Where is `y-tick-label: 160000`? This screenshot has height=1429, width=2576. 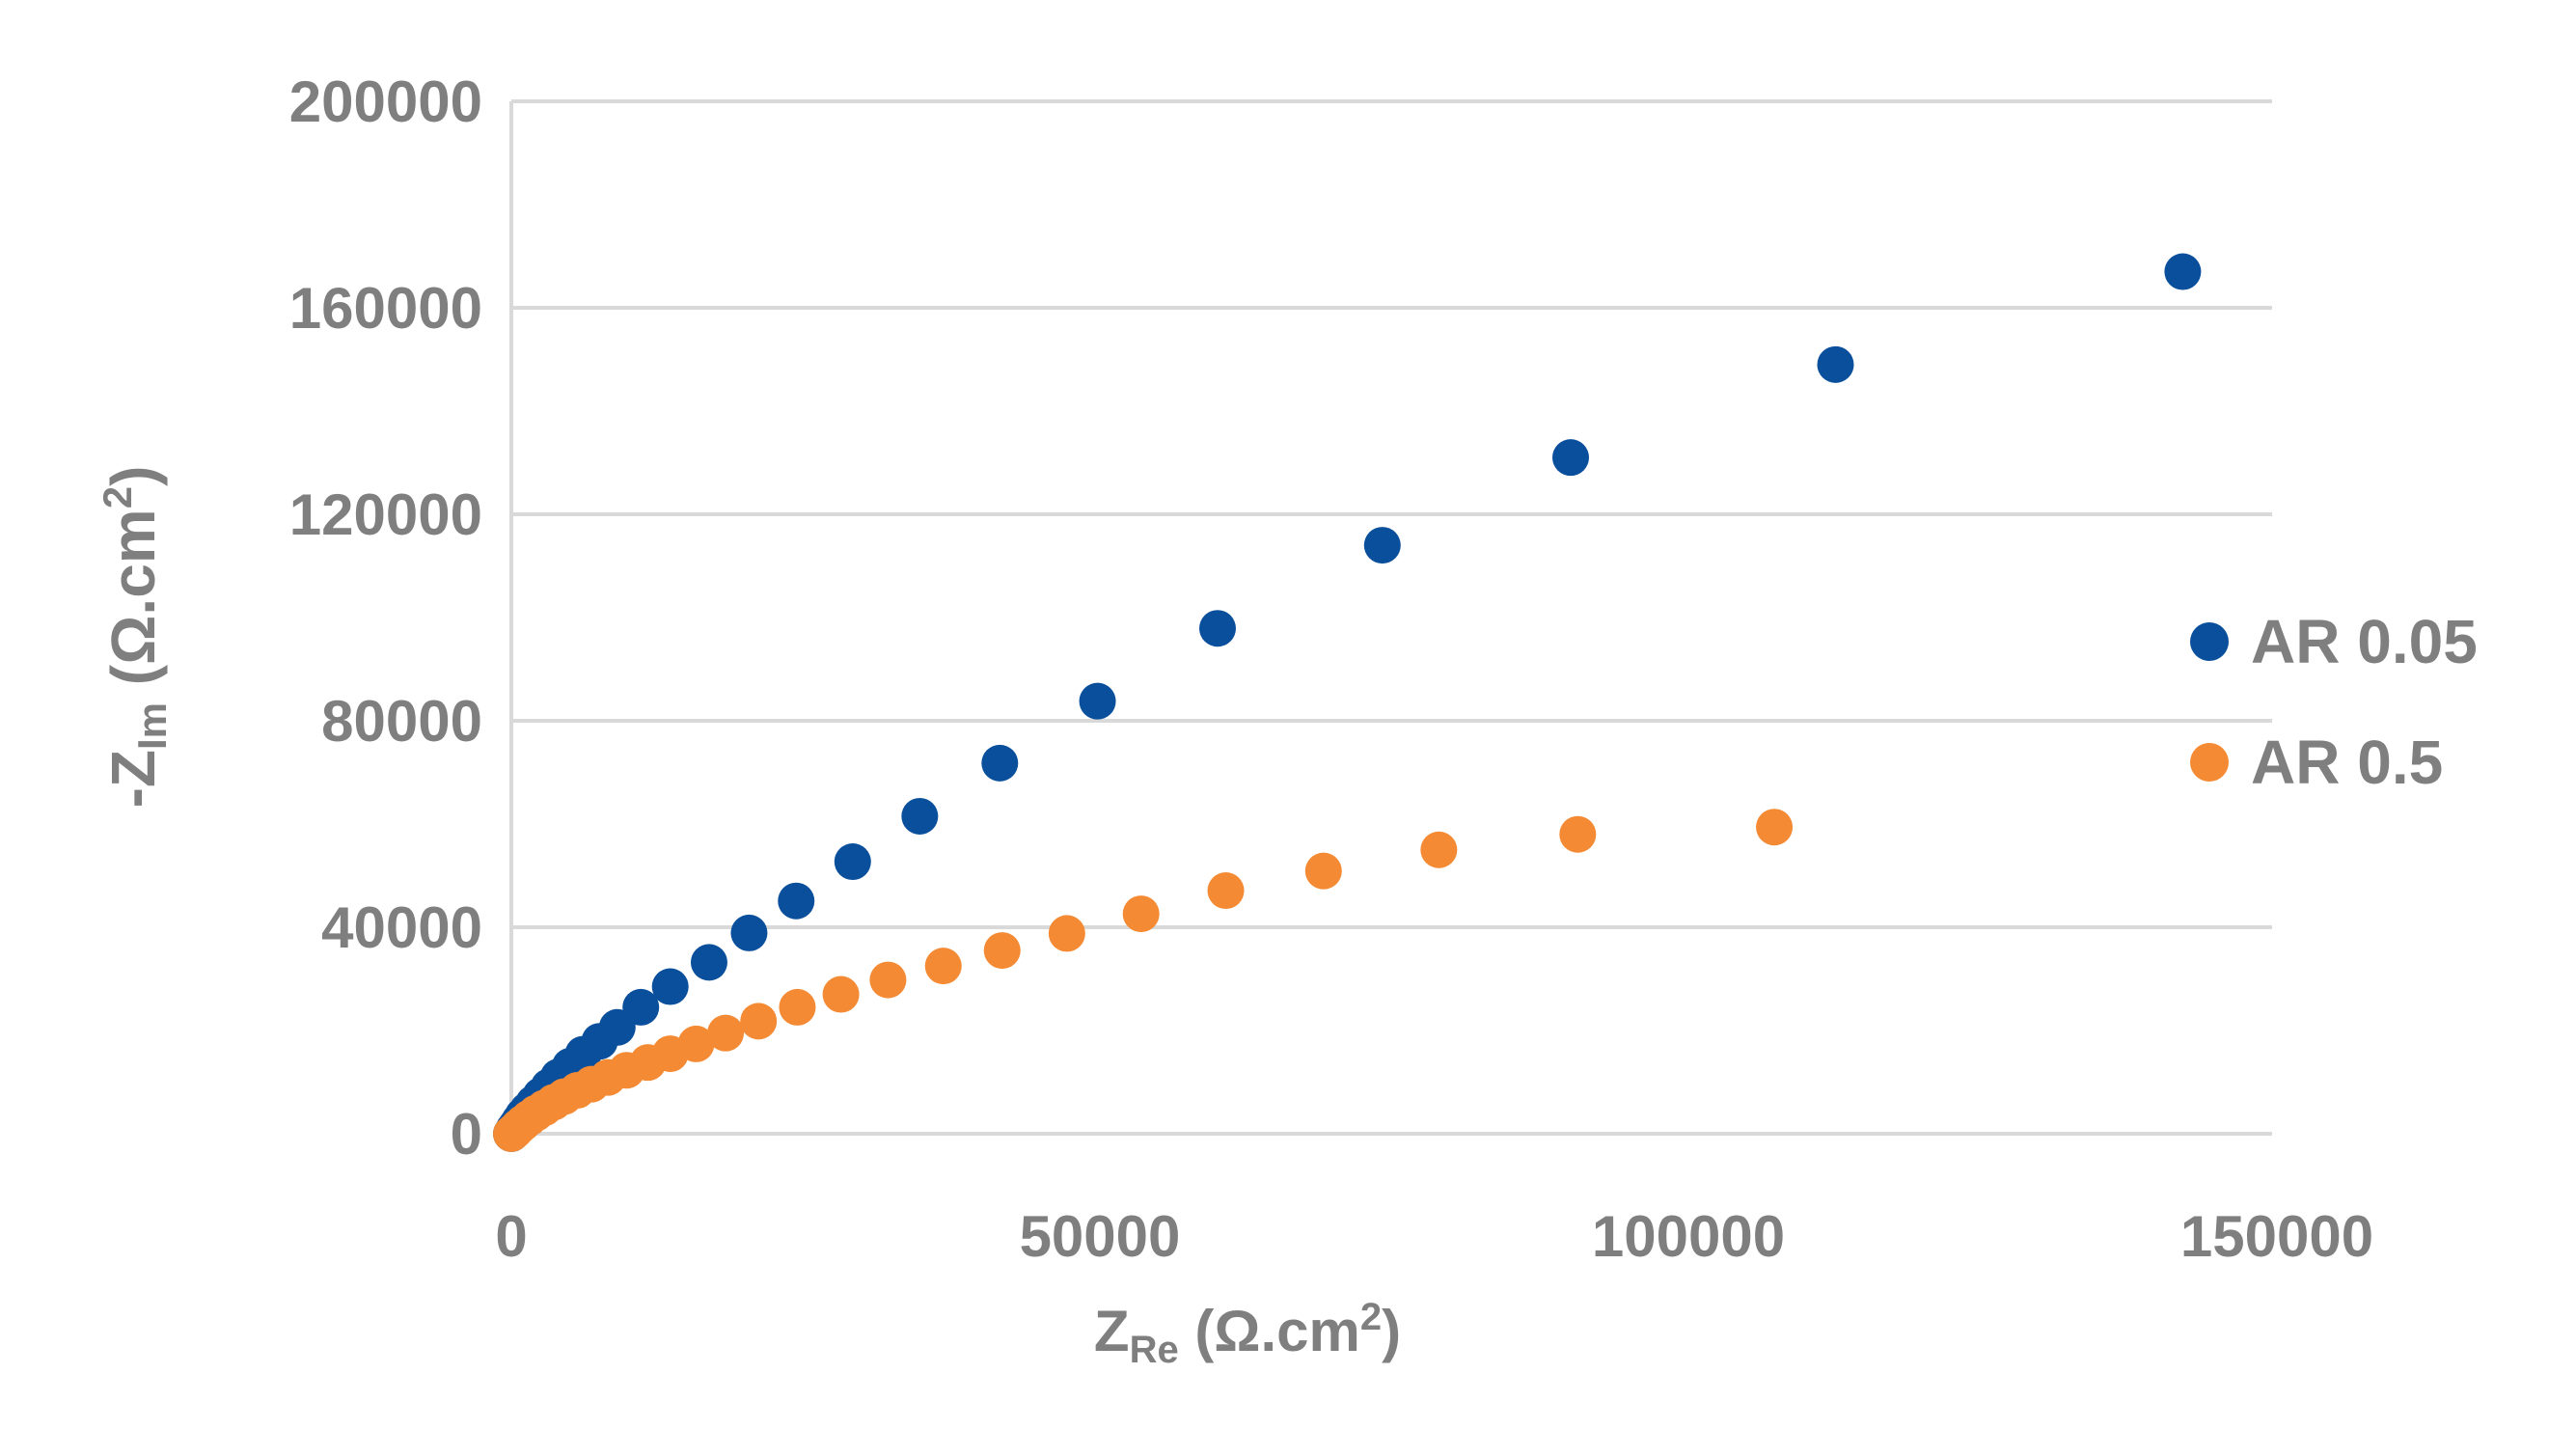
y-tick-label: 160000 is located at coordinates (385, 308).